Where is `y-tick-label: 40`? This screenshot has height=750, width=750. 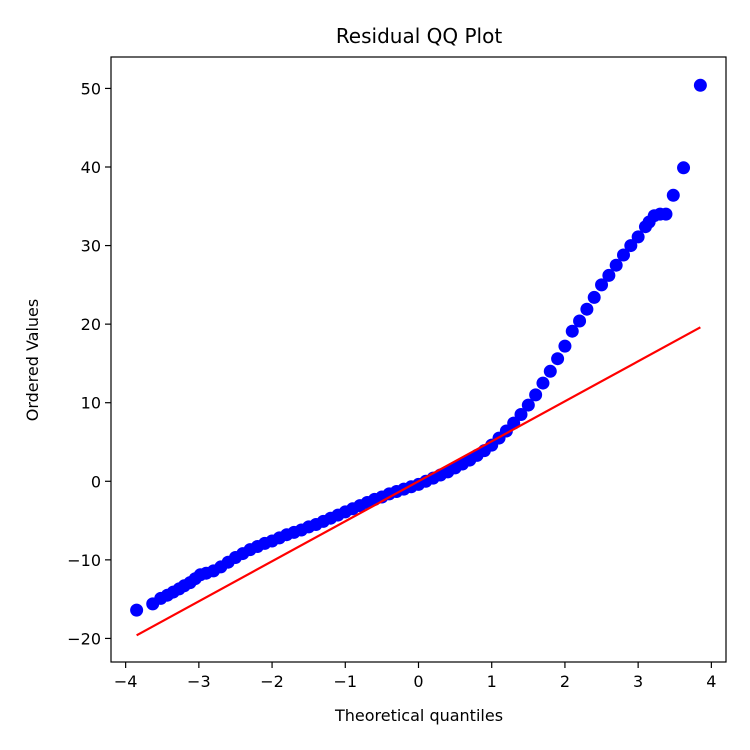
y-tick-label: 40 is located at coordinates (91, 167).